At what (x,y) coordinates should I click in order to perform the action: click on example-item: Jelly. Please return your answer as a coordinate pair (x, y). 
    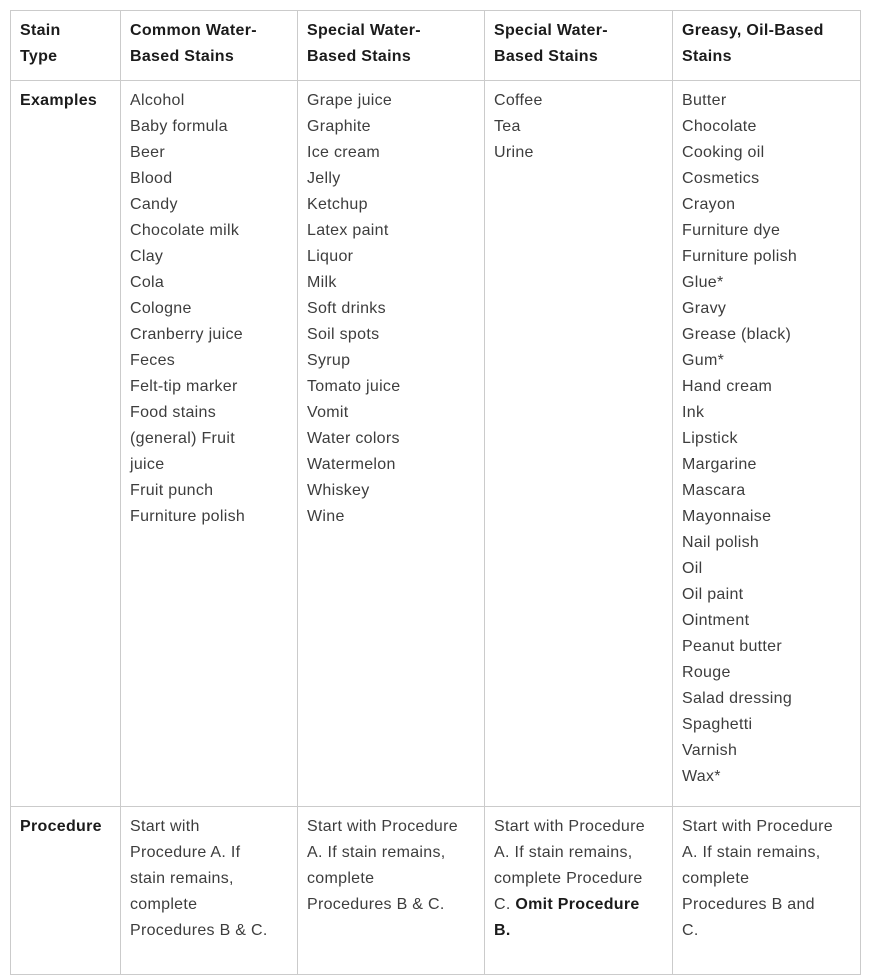
    Looking at the image, I should click on (324, 178).